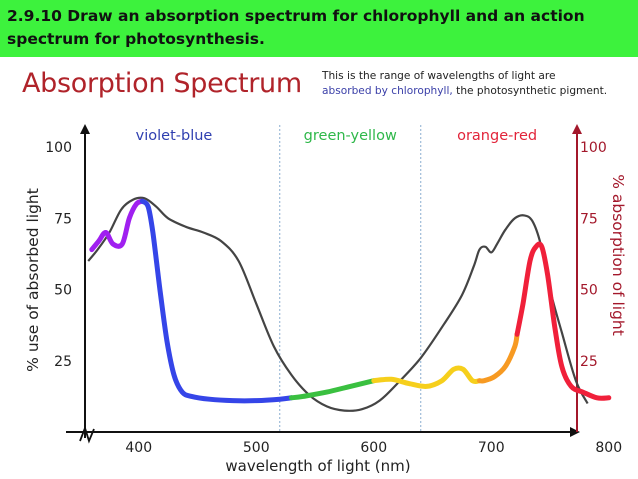 The width and height of the screenshot is (638, 479). Describe the element at coordinates (350, 136) in the screenshot. I see `band-label-green-yellow: green-yellow` at that location.